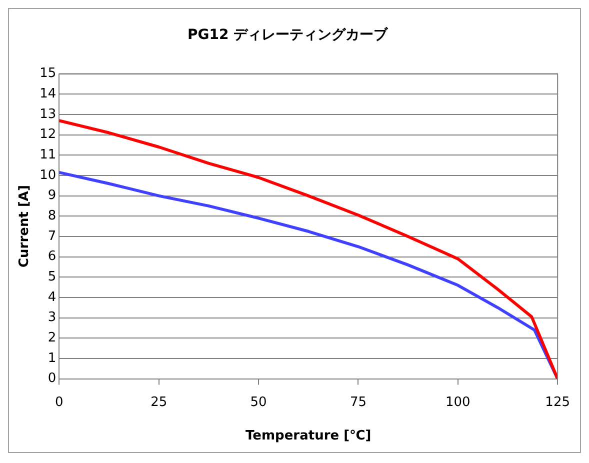 This screenshot has height=463, width=589. I want to click on y-tick-label: 11, so click(48, 155).